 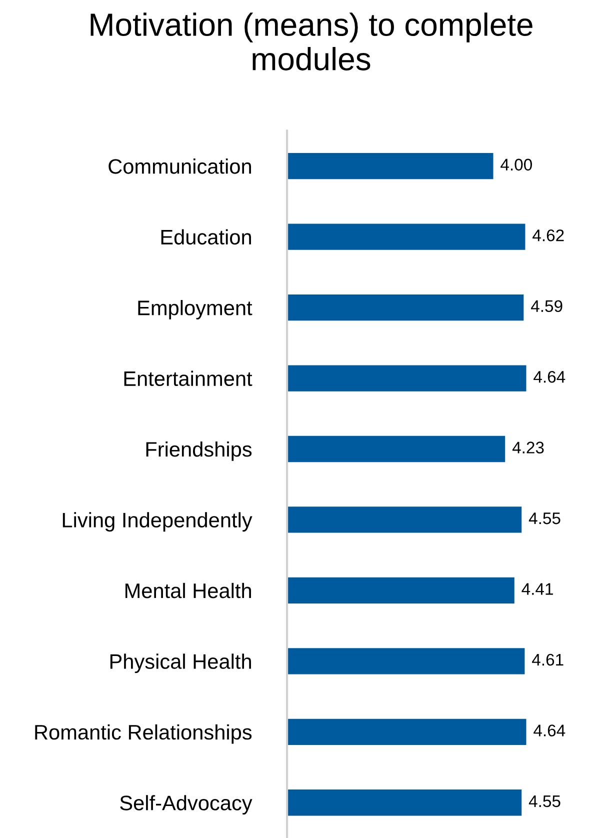 What do you see at coordinates (180, 664) in the screenshot?
I see `y-tick-label: Physical Health` at bounding box center [180, 664].